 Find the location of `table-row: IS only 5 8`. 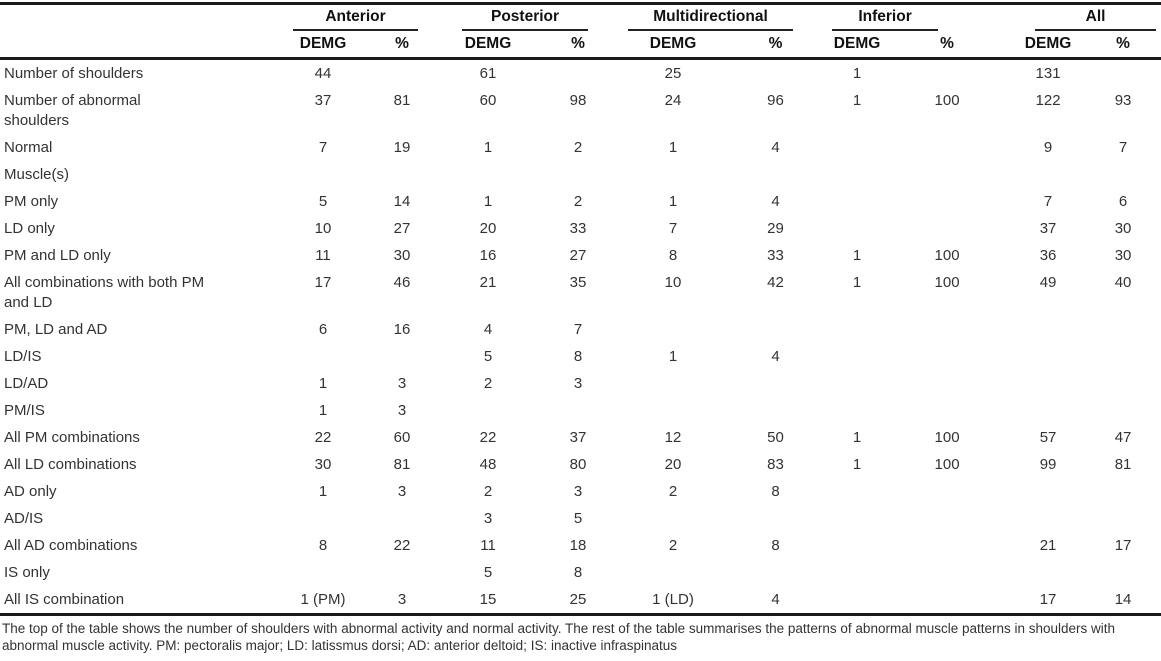

table-row: IS only 5 8 is located at coordinates (580, 572).